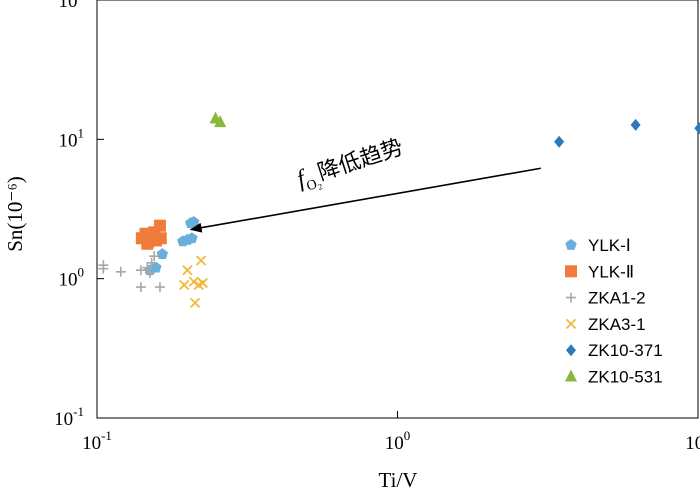  I want to click on legend-label-2: ZKA1-2, so click(617, 298).